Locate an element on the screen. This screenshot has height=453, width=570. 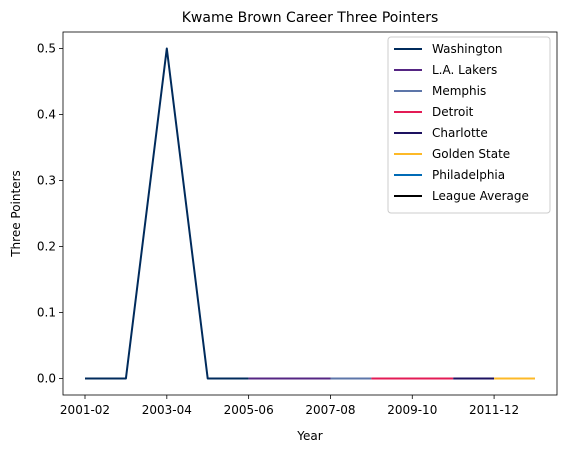
y-axis-label: Three Pointers is located at coordinates (16, 214).